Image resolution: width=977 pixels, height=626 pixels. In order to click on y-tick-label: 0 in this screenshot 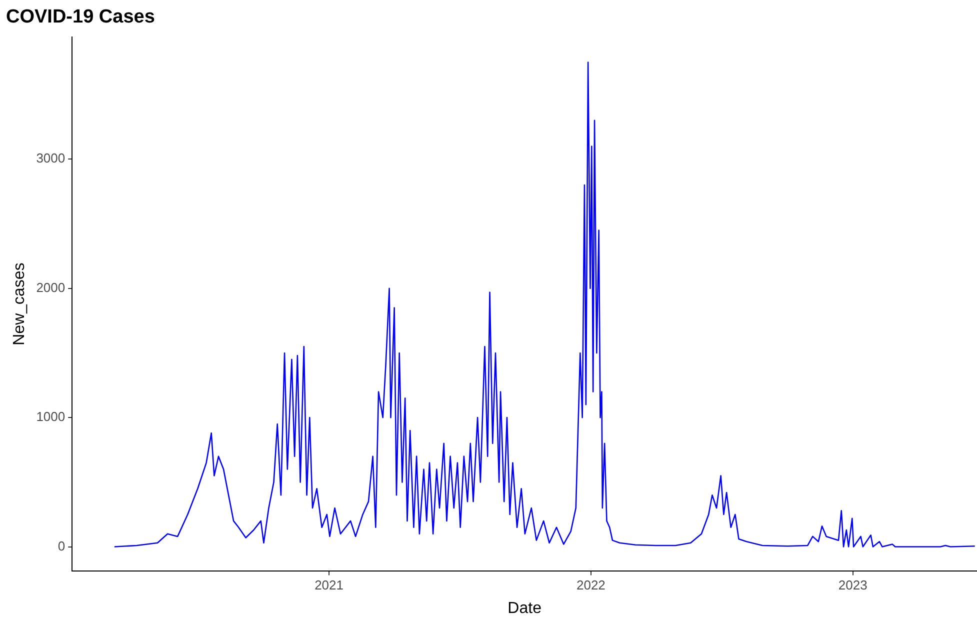, I will do `click(62, 546)`.